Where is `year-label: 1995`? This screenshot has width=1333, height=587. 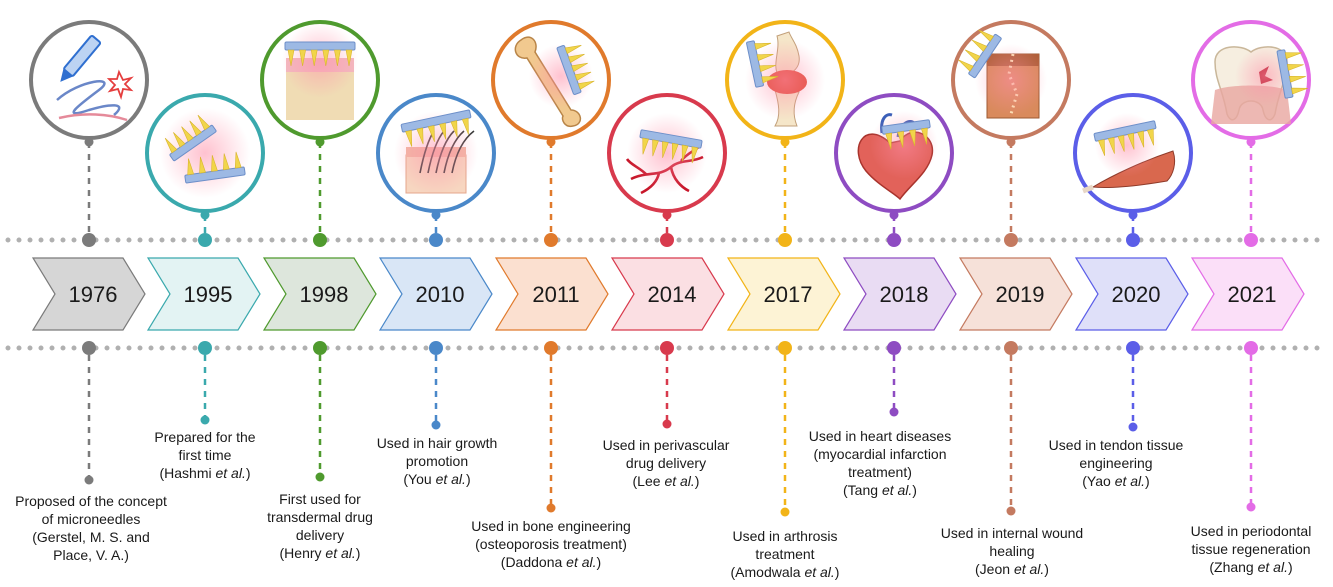 year-label: 1995 is located at coordinates (208, 294).